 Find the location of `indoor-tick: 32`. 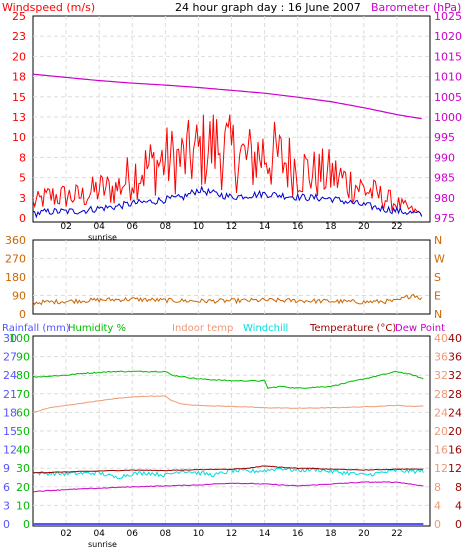

indoor-tick: 32 is located at coordinates (441, 375).